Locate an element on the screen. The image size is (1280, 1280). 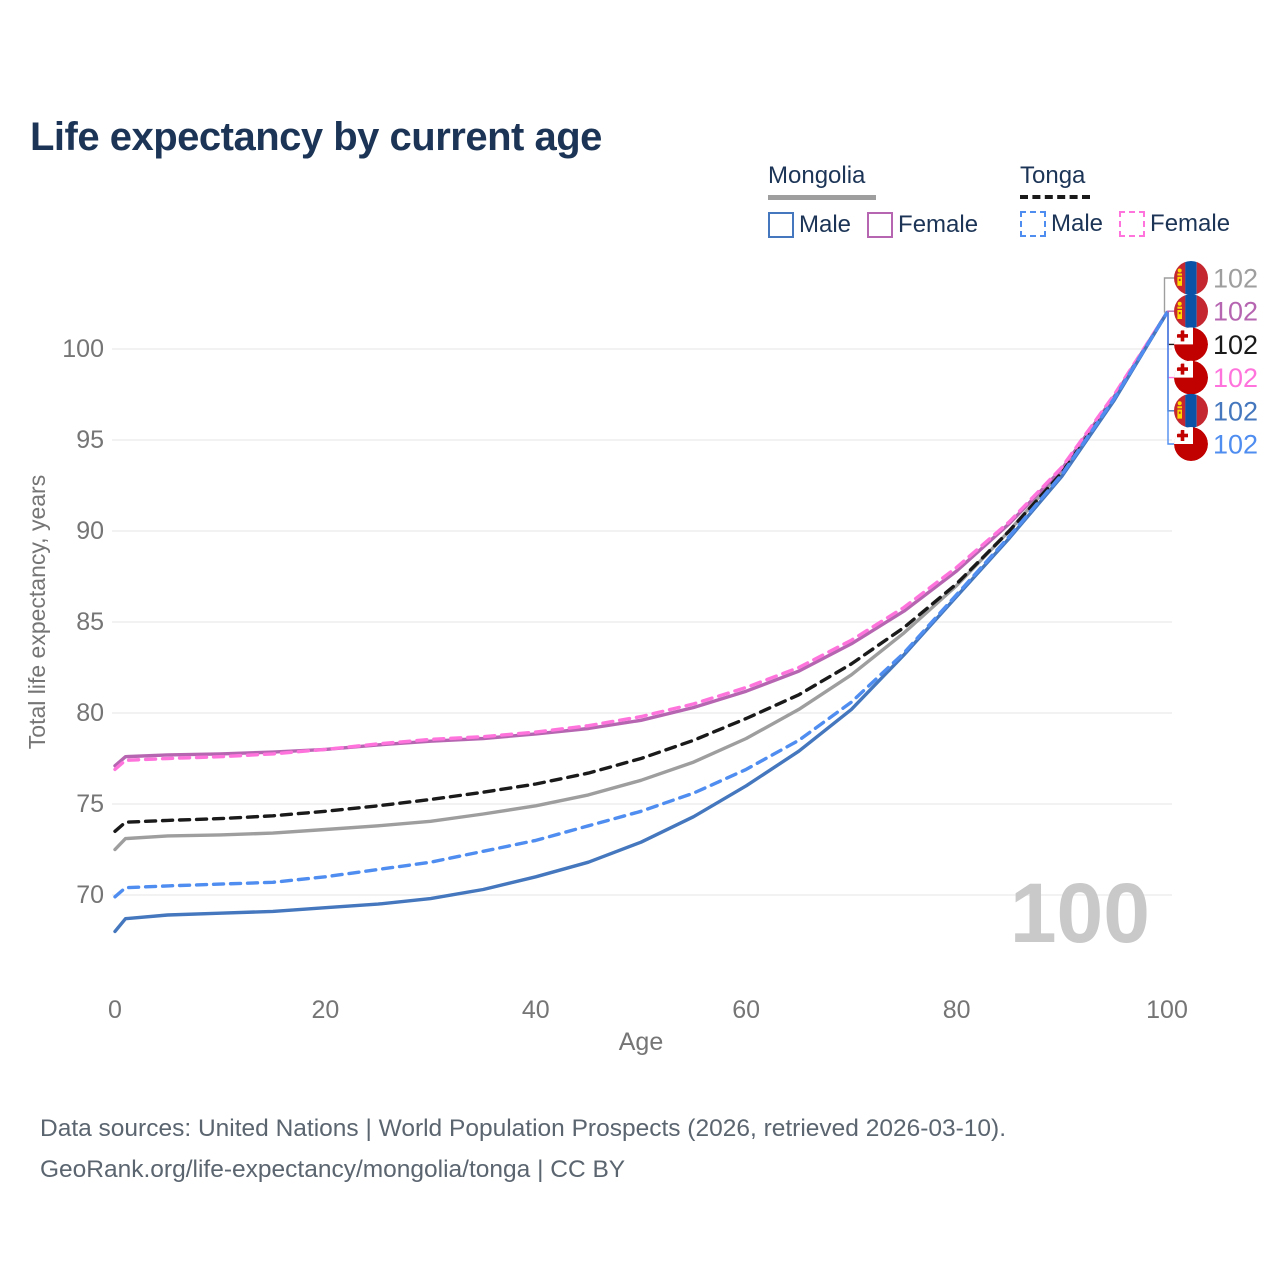
x-tick-label-60: 60 is located at coordinates (746, 1010).